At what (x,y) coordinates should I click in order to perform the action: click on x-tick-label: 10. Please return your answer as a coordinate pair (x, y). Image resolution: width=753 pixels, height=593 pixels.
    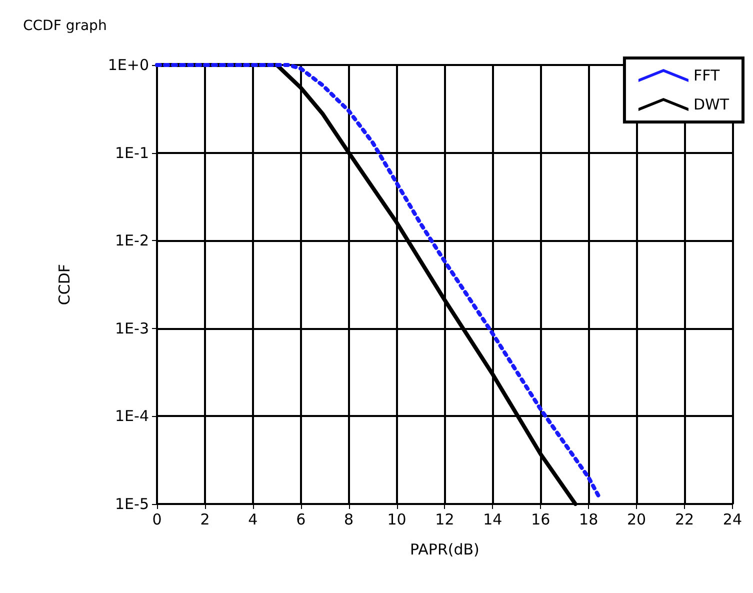
    Looking at the image, I should click on (396, 519).